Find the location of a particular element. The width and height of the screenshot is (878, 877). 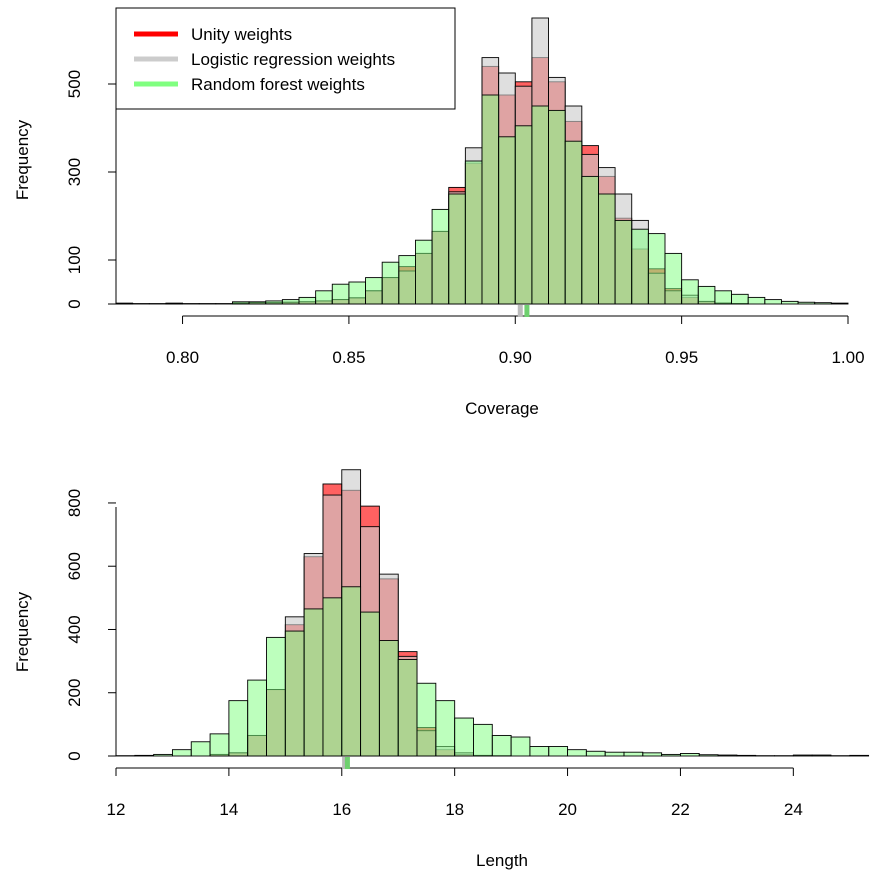

x-axis: 12 14 16 18 20 22 24 is located at coordinates (455, 793).